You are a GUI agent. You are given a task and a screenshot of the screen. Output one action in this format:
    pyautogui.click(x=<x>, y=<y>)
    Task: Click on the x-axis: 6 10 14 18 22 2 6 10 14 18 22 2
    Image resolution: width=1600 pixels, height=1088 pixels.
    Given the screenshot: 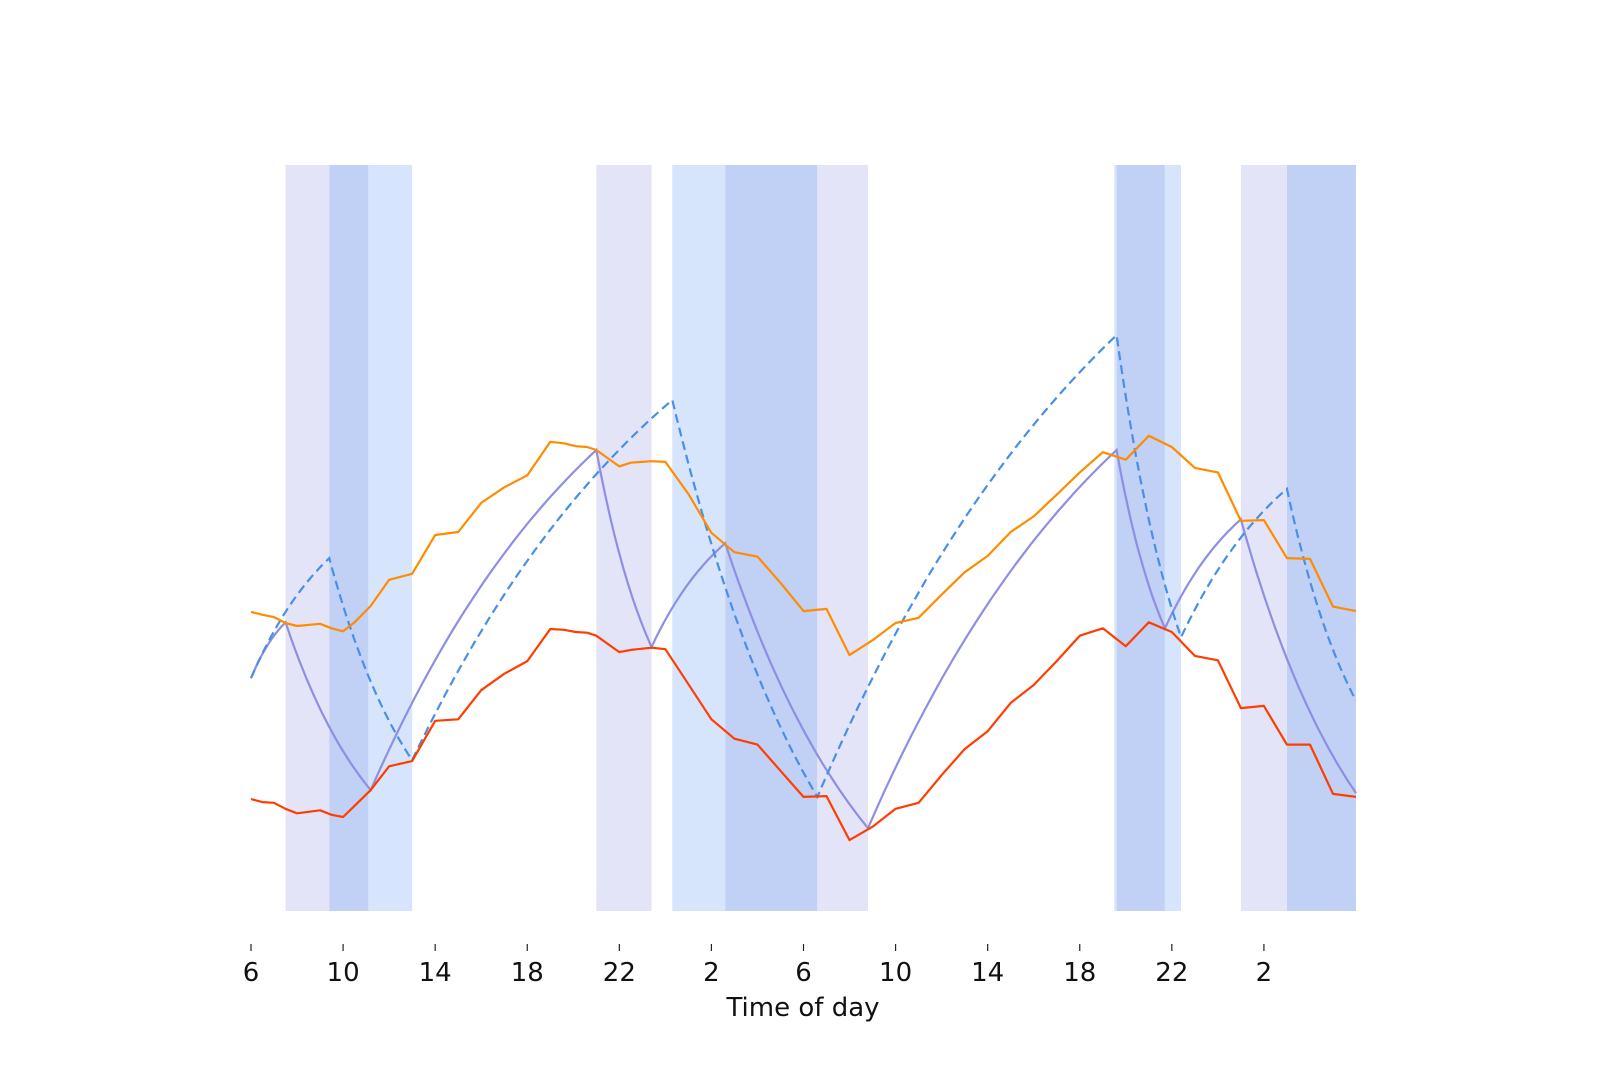 What is the action you would take?
    pyautogui.click(x=757, y=966)
    